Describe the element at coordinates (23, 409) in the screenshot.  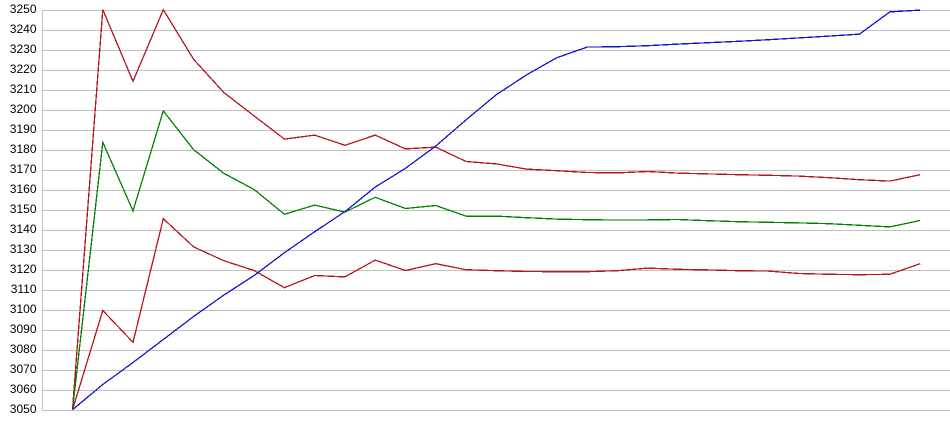
I see `svg-text: 3050` at that location.